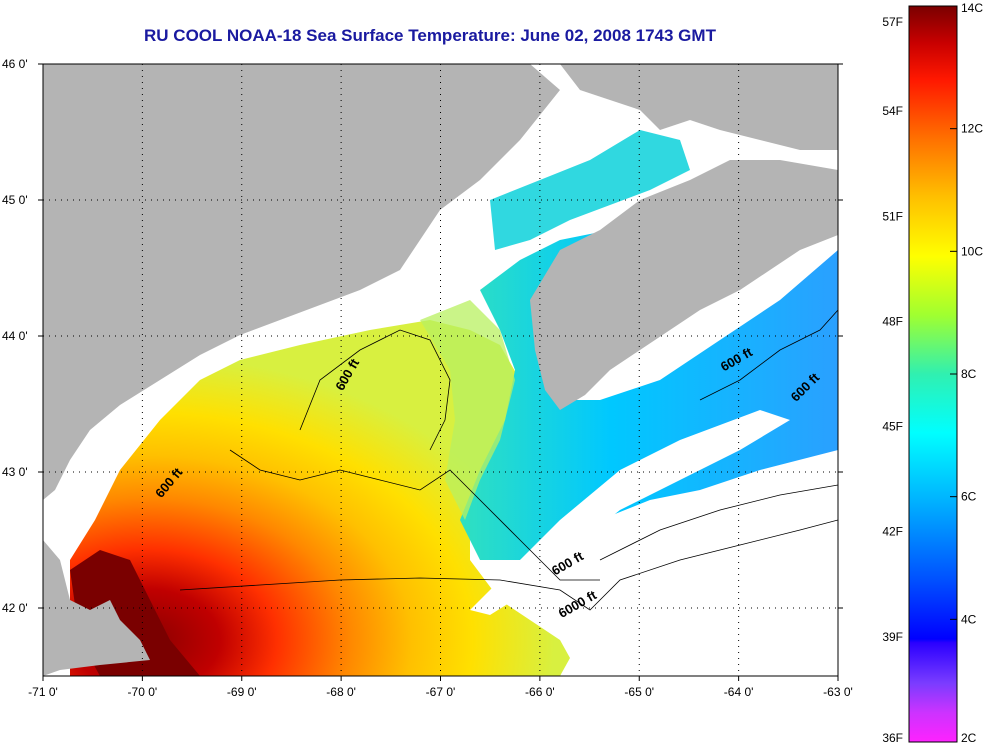  What do you see at coordinates (43, 692) in the screenshot?
I see `lon-tick-label: -71 0'` at bounding box center [43, 692].